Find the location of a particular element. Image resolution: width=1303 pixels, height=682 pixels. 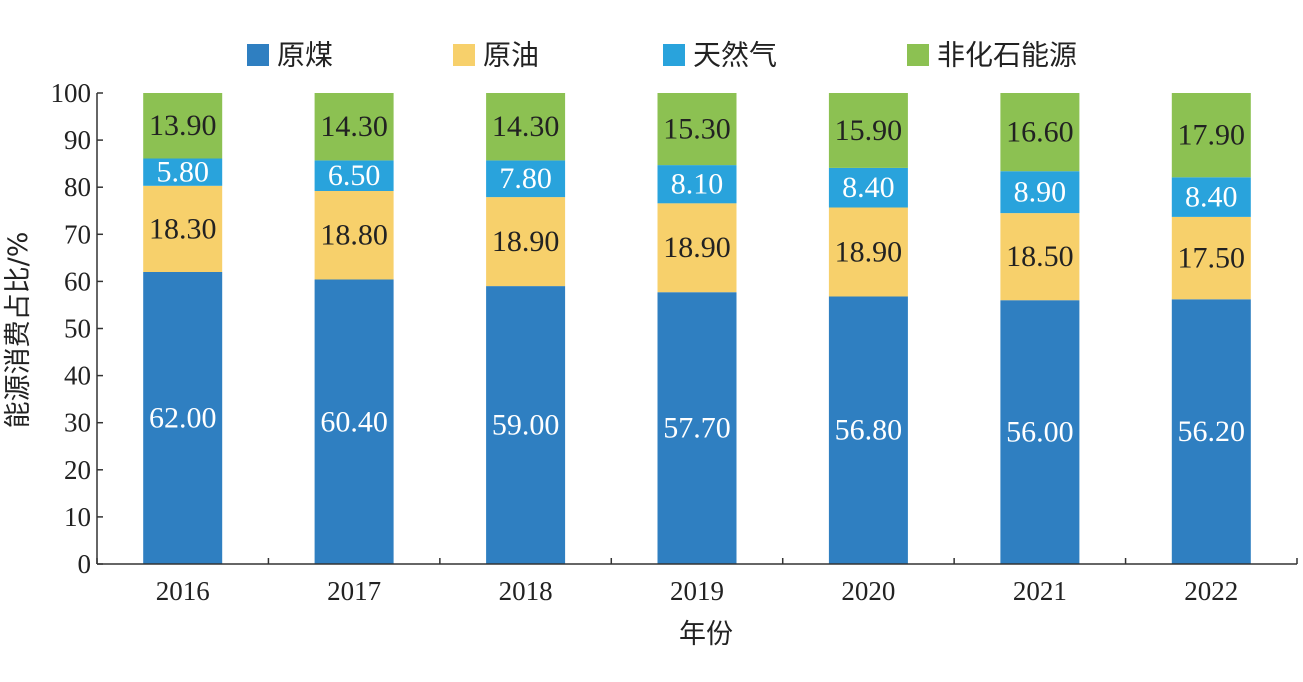

y-tick-label-80: 80 is located at coordinates (77, 187).